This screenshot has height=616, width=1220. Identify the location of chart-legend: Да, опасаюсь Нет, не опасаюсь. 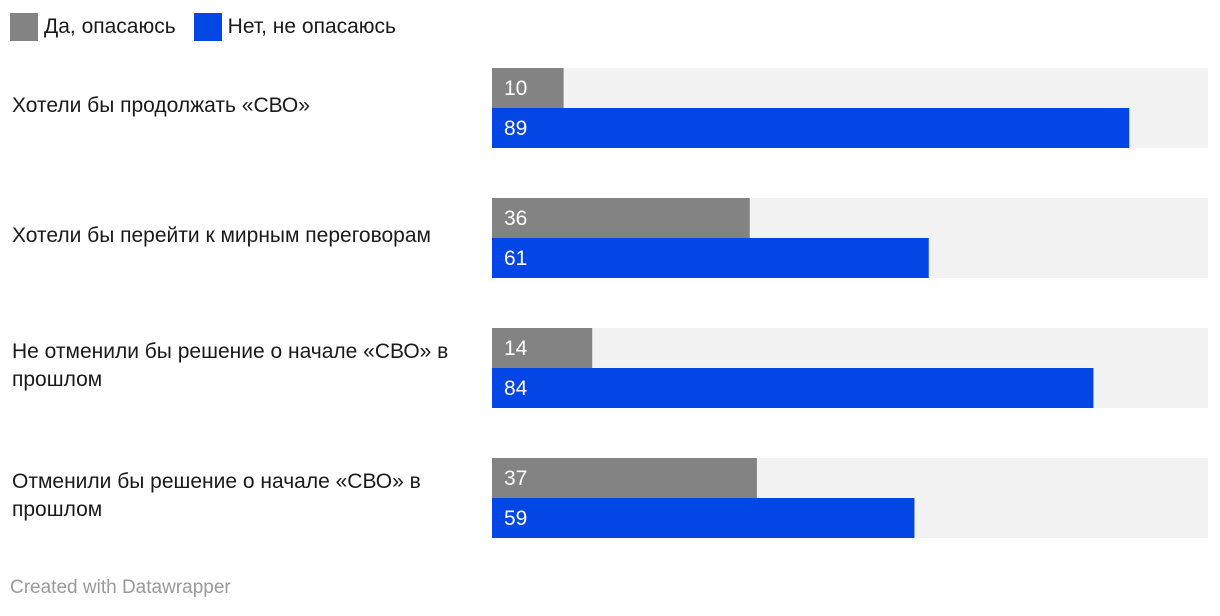
(212, 27).